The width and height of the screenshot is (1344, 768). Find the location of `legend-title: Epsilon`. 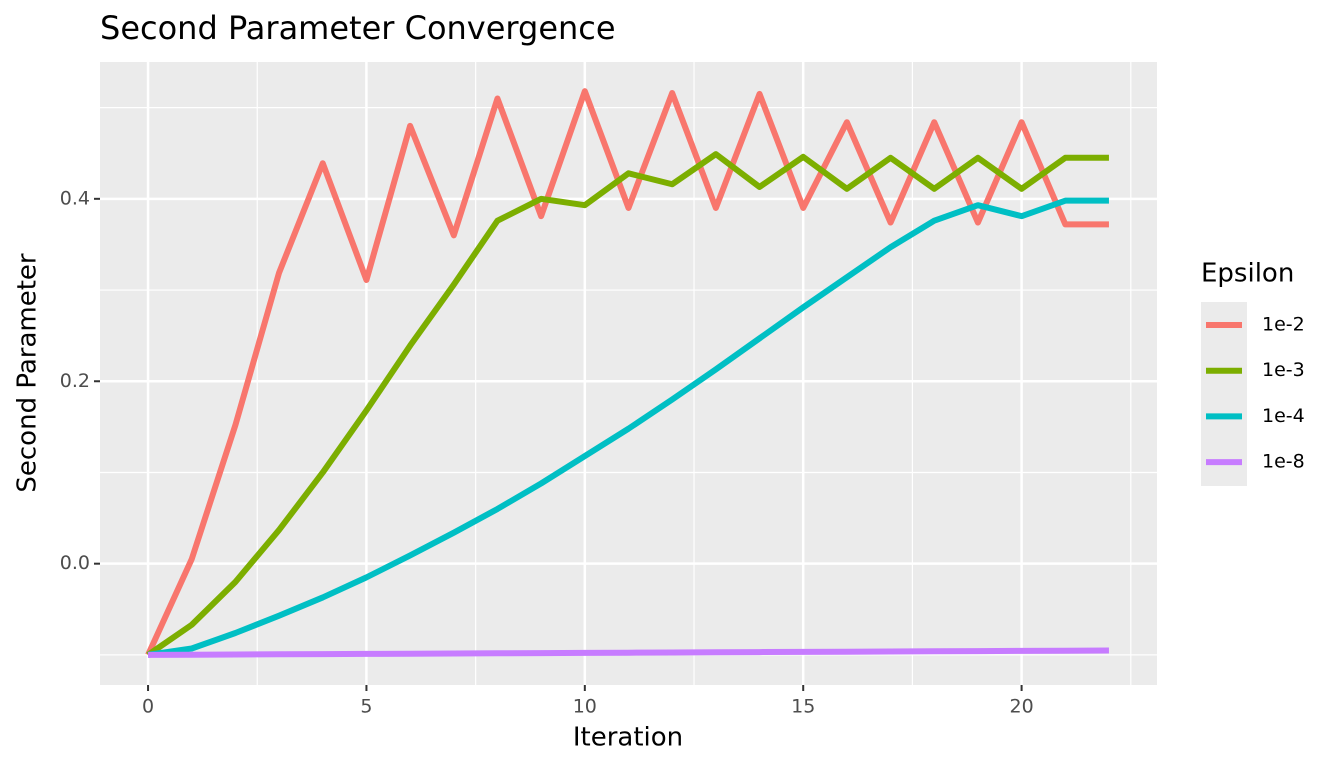

legend-title: Epsilon is located at coordinates (1247, 274).